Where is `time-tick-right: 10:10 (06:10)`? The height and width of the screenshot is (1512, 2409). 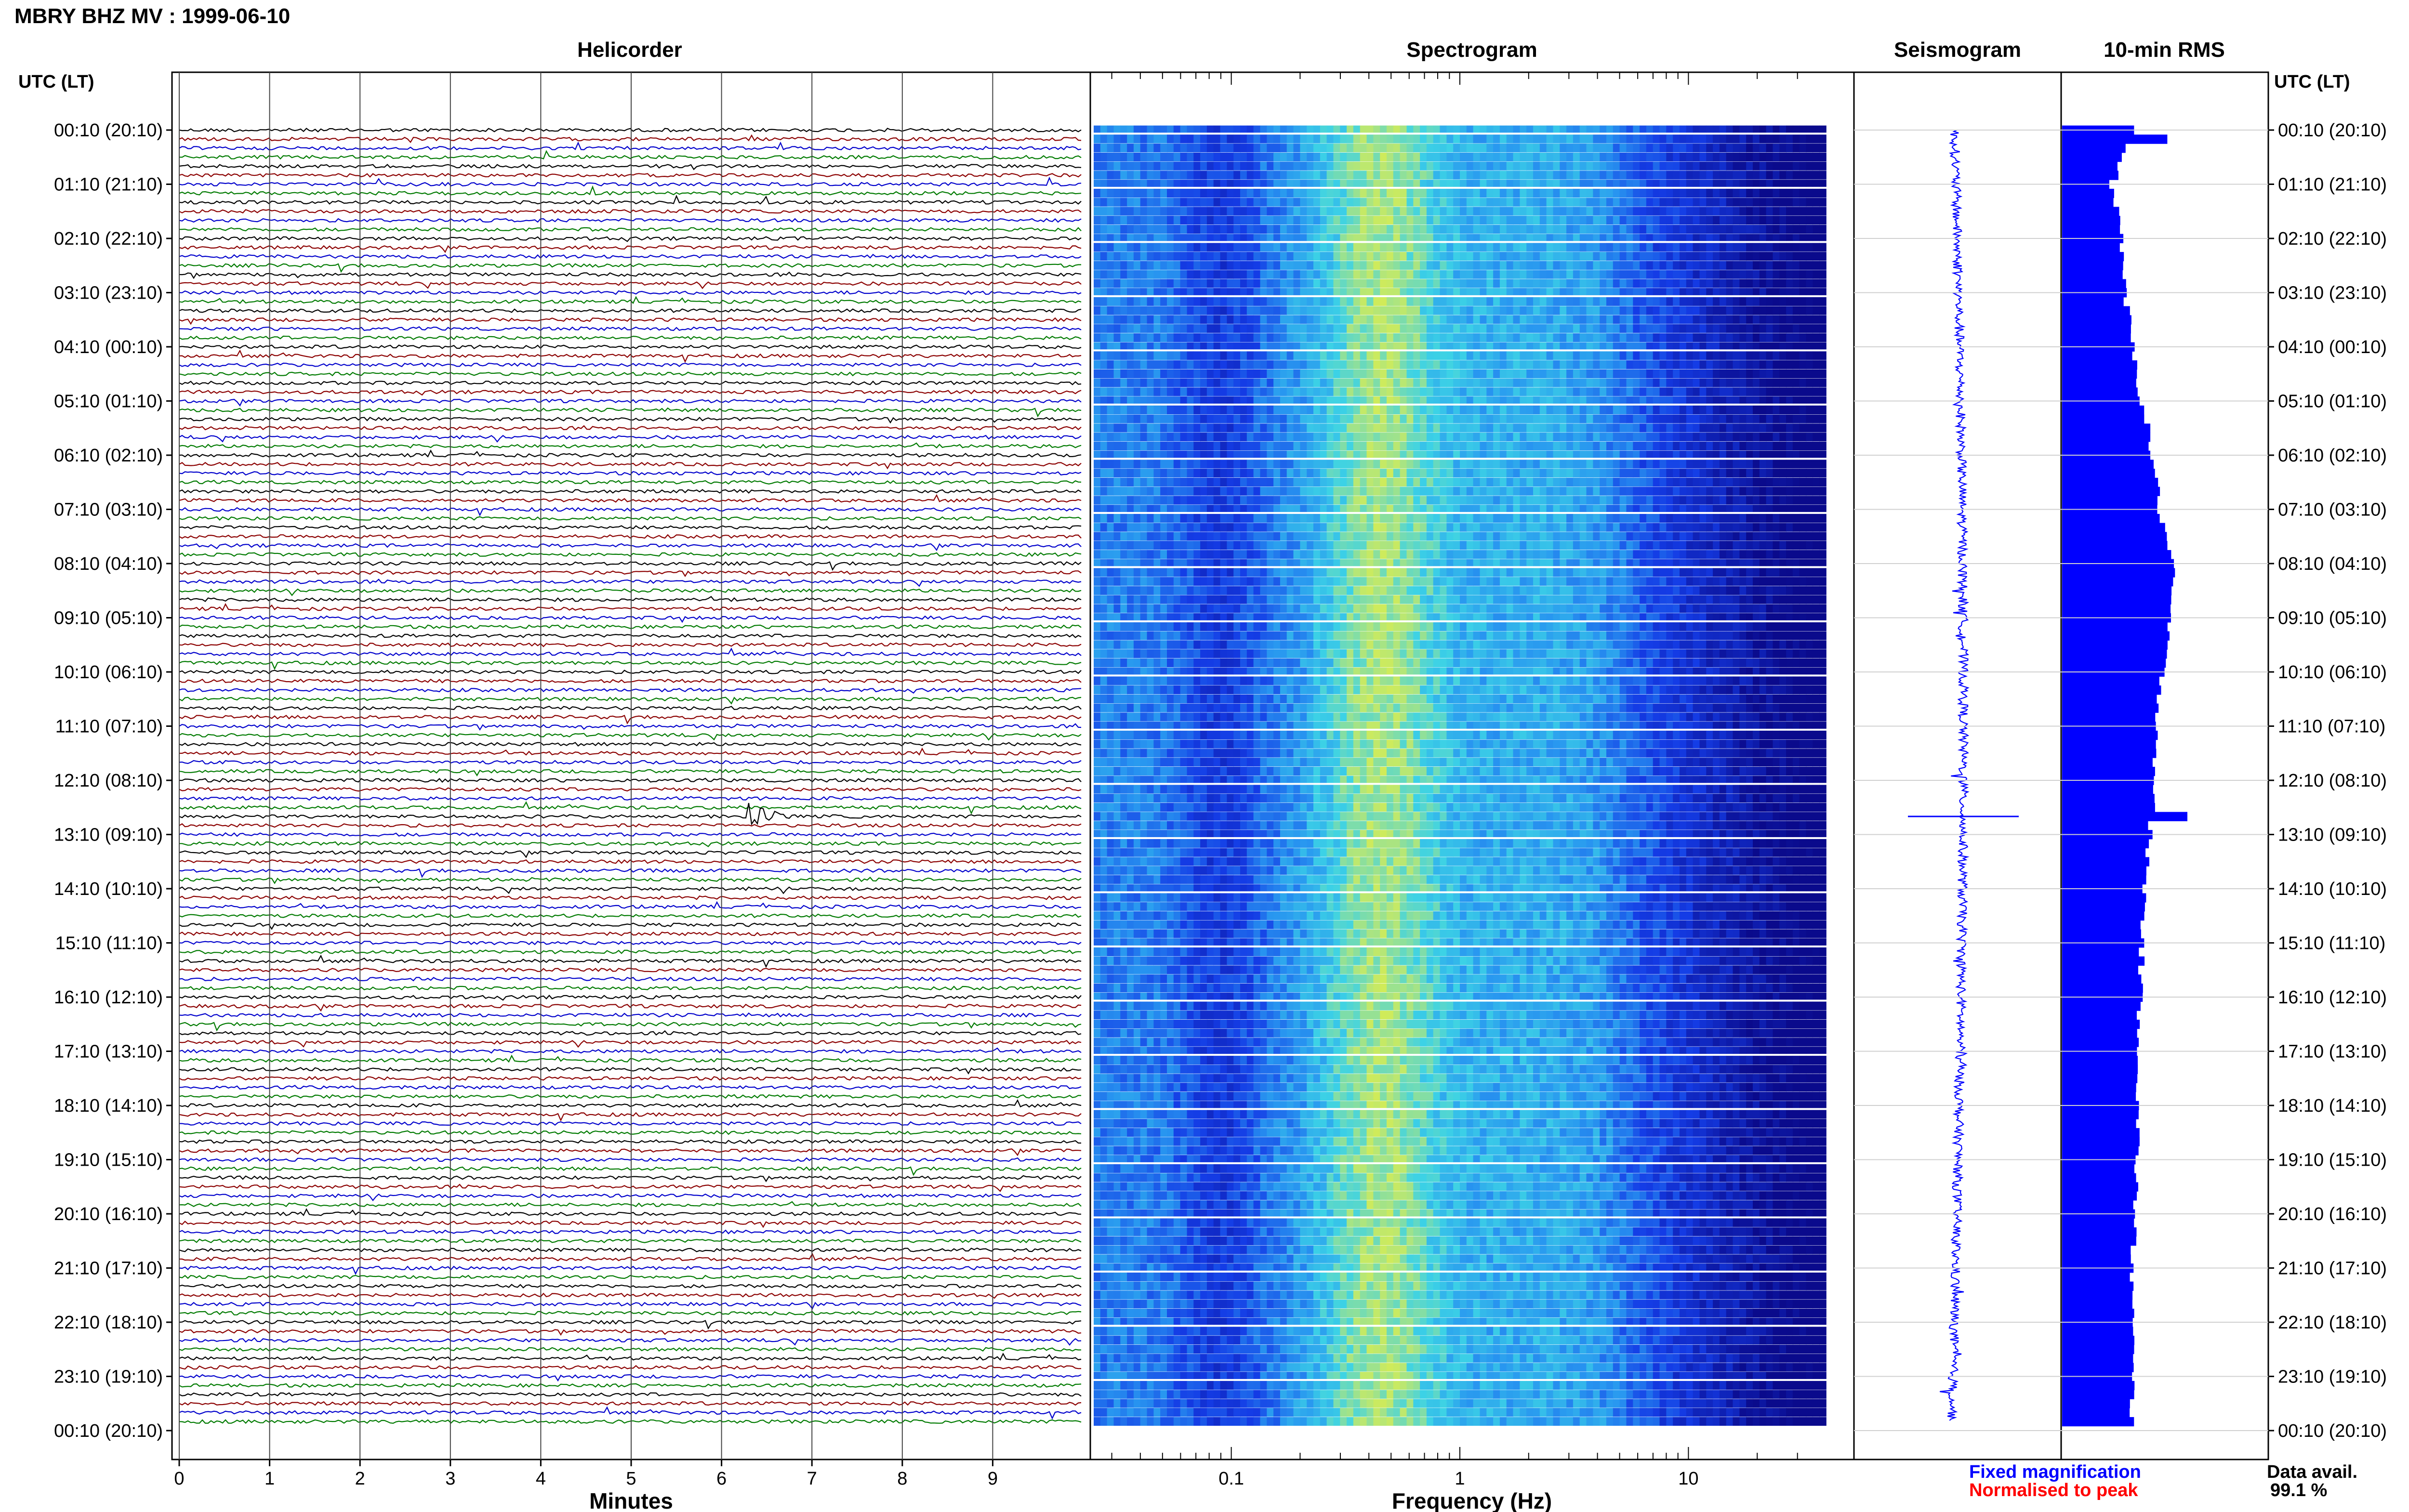 time-tick-right: 10:10 (06:10) is located at coordinates (2332, 672).